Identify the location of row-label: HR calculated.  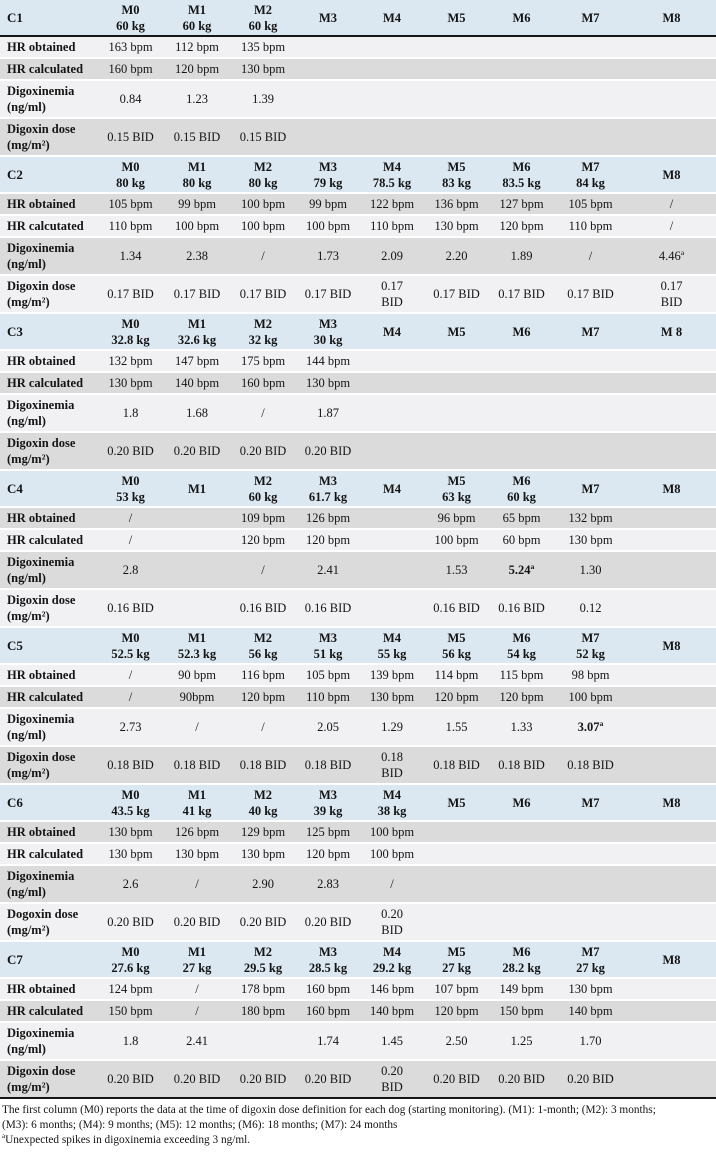
(48, 540).